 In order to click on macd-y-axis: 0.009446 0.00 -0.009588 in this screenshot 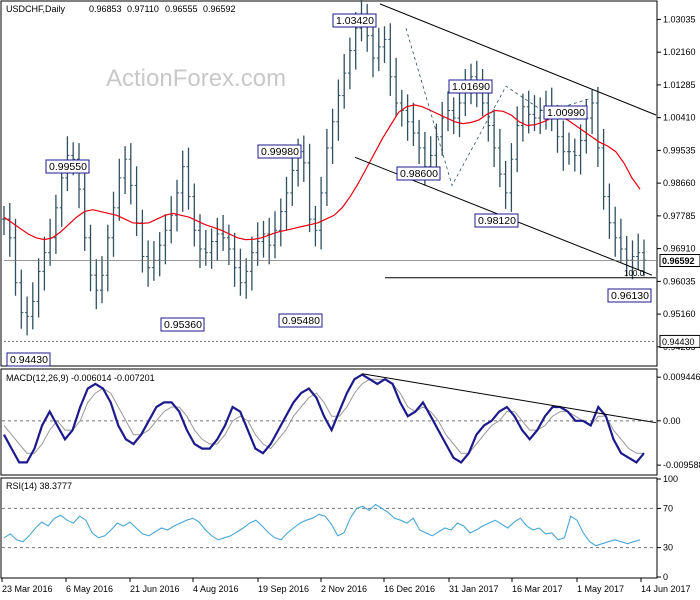, I will do `click(678, 421)`.